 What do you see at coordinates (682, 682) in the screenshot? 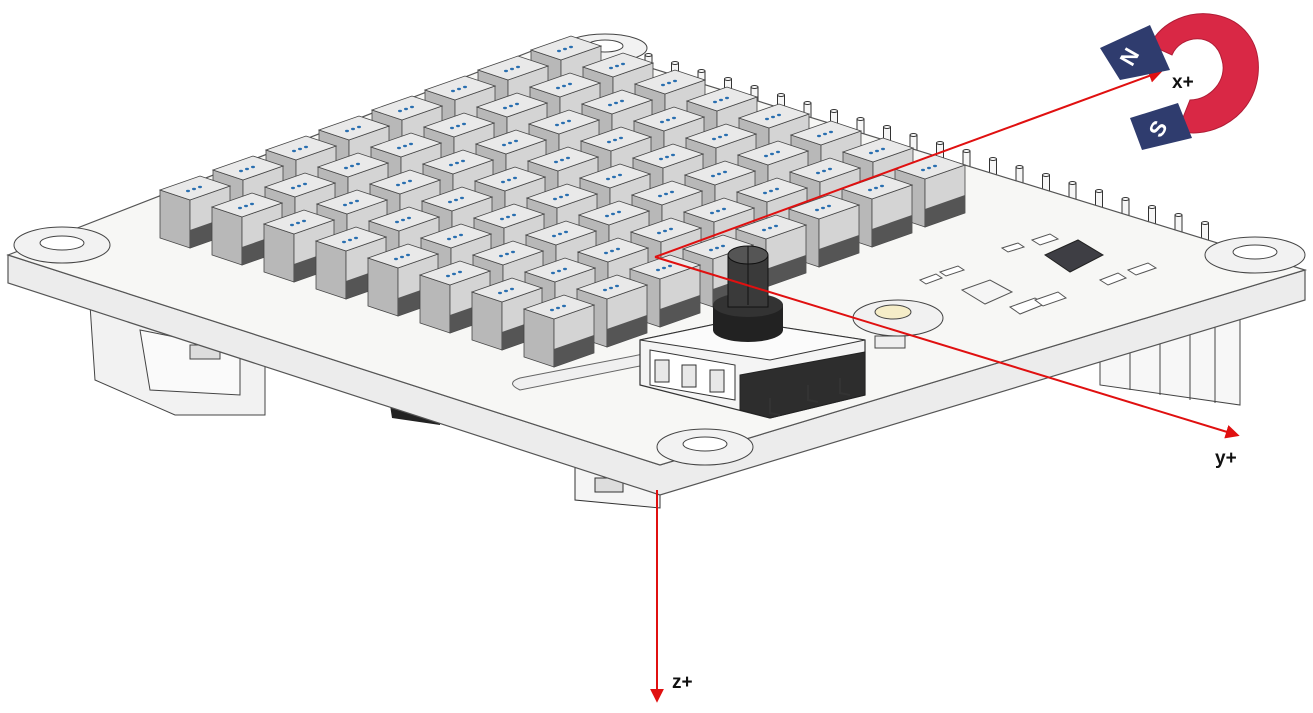
I see `z-axis-label: z+` at bounding box center [682, 682].